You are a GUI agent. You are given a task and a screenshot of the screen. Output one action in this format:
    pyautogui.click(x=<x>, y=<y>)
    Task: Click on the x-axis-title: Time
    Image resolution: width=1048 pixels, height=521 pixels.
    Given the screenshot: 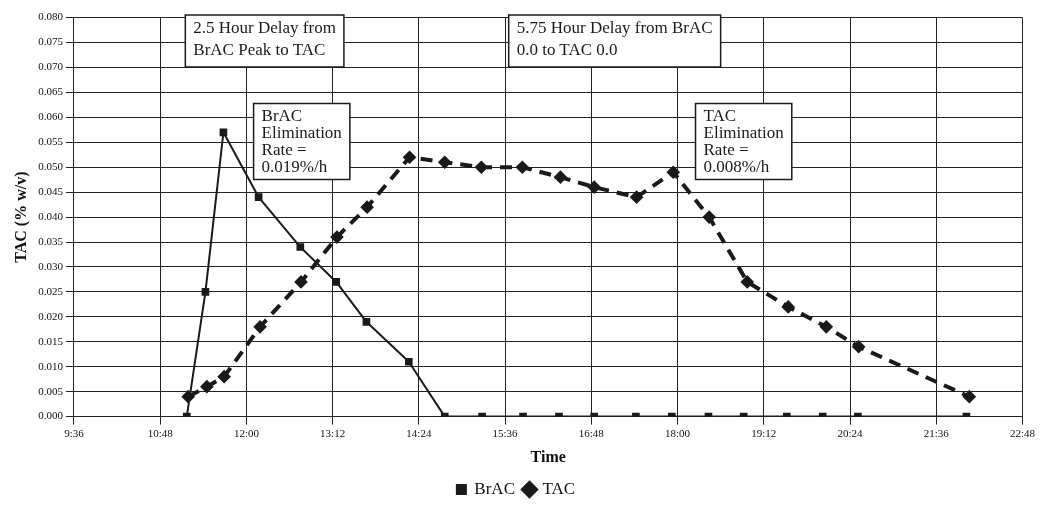 What is the action you would take?
    pyautogui.click(x=548, y=456)
    